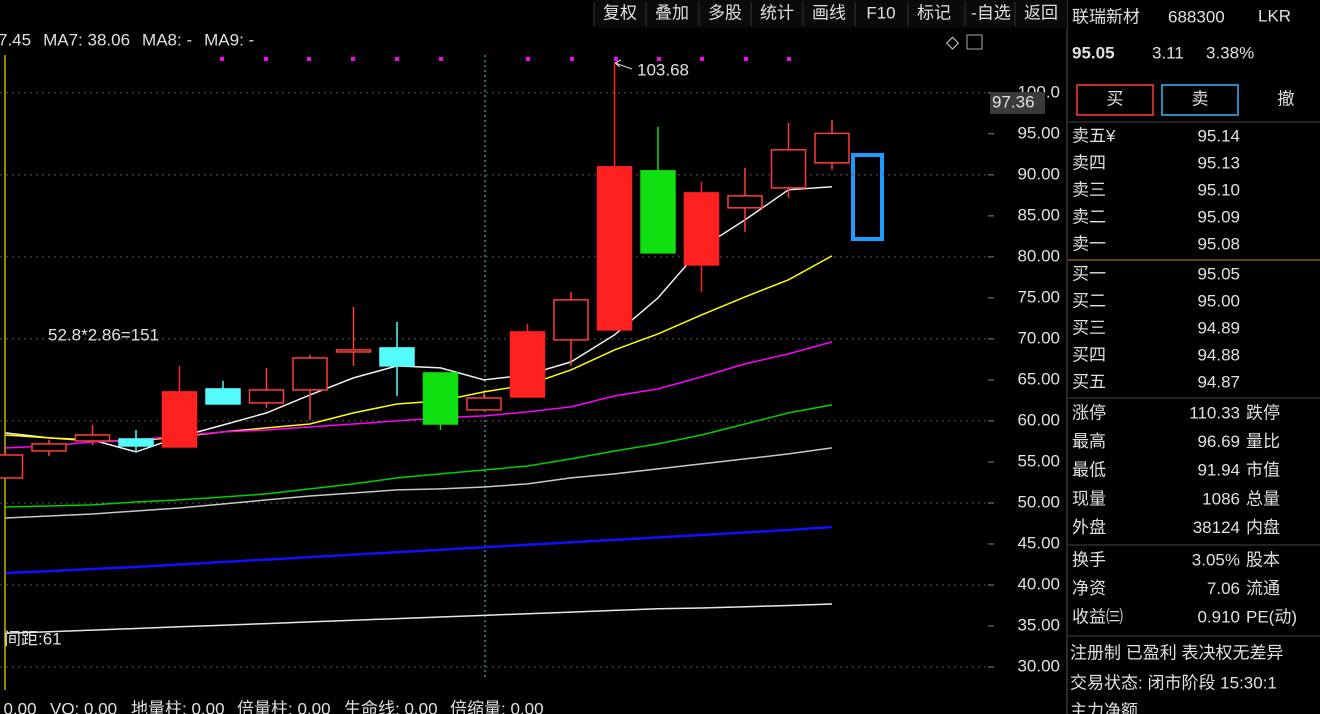 This screenshot has height=714, width=1320. Describe the element at coordinates (1173, 682) in the screenshot. I see `status-line: 交易状态: 闭市阶段 15:30:1` at that location.